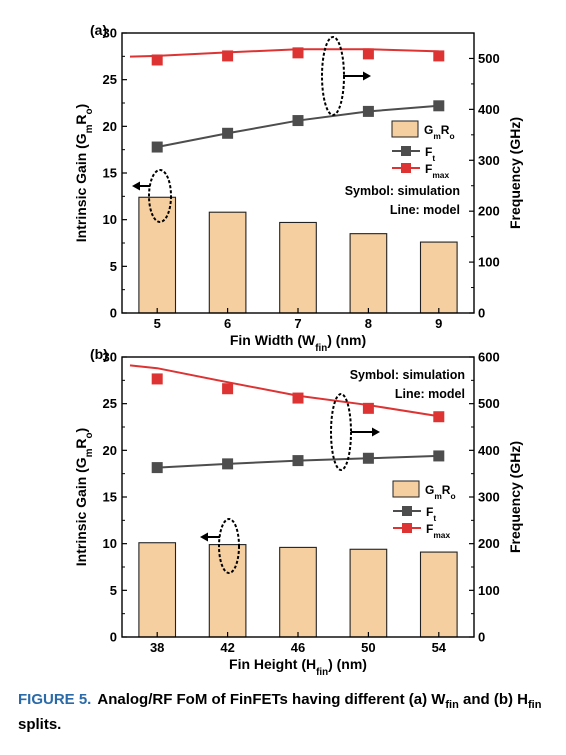  What do you see at coordinates (368, 647) in the screenshot?
I see `x-tick-label: 50` at bounding box center [368, 647].